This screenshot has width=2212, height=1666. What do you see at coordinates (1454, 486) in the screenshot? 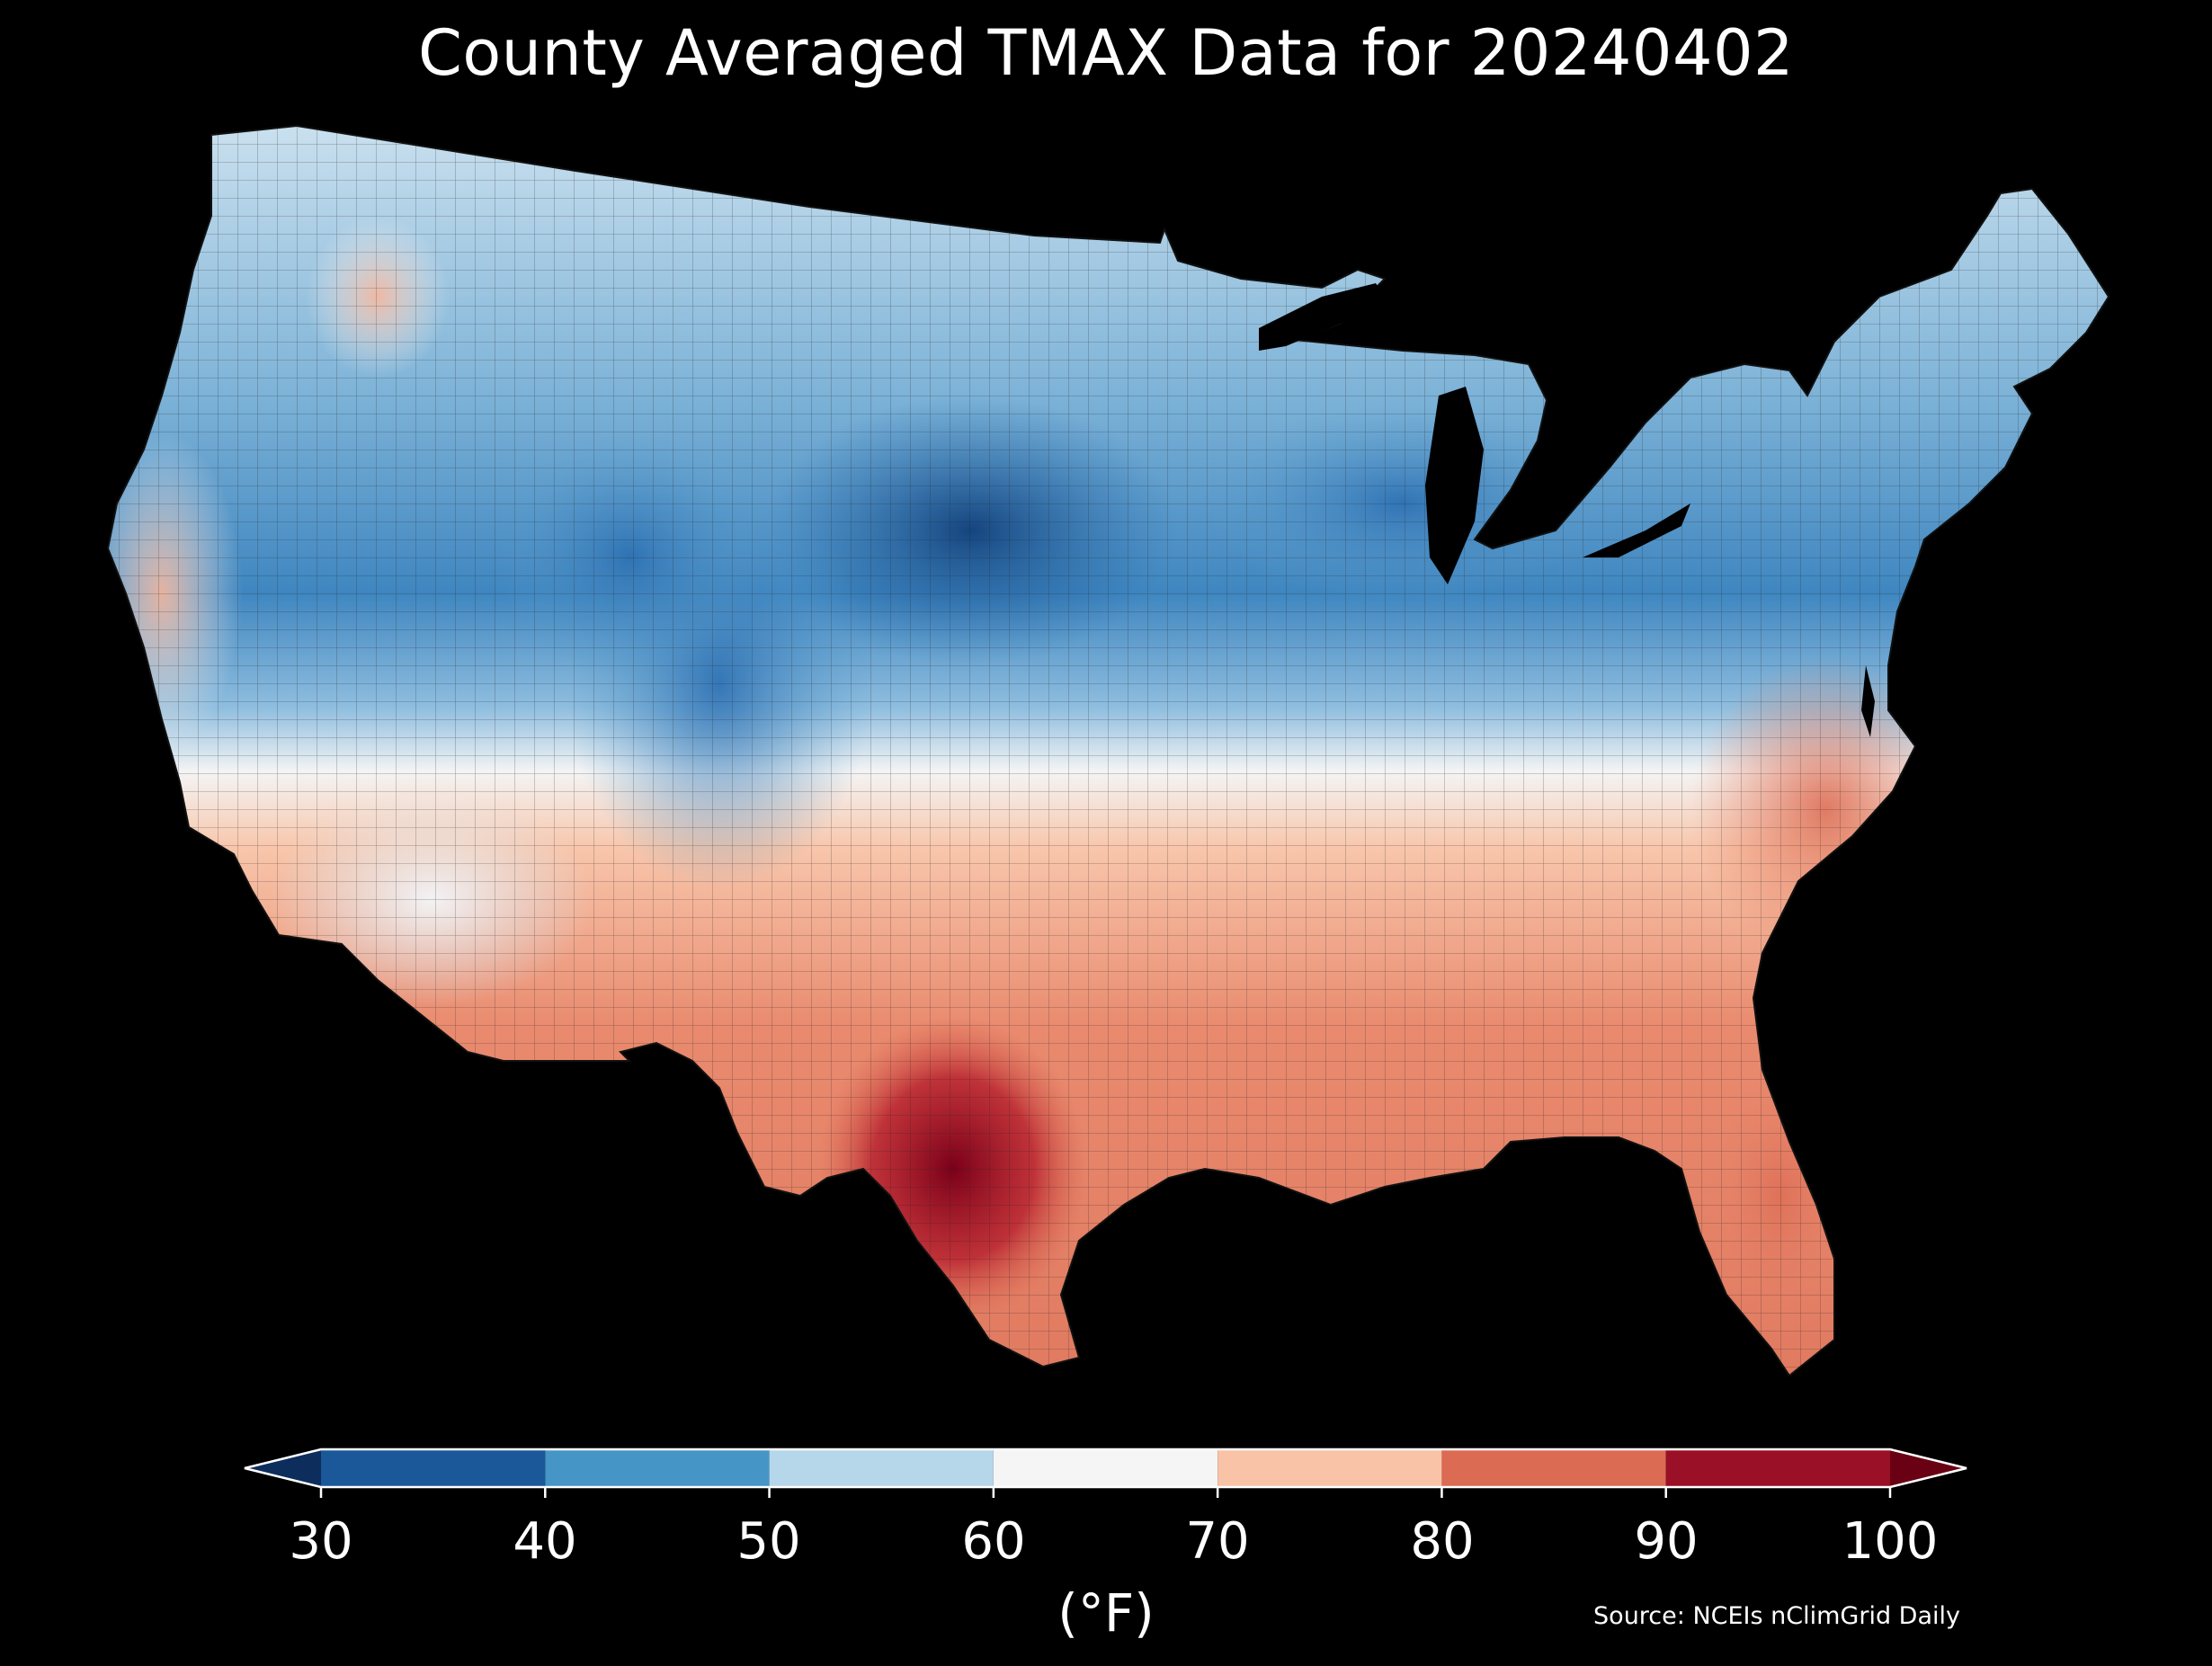
I see `lake-michigan` at bounding box center [1454, 486].